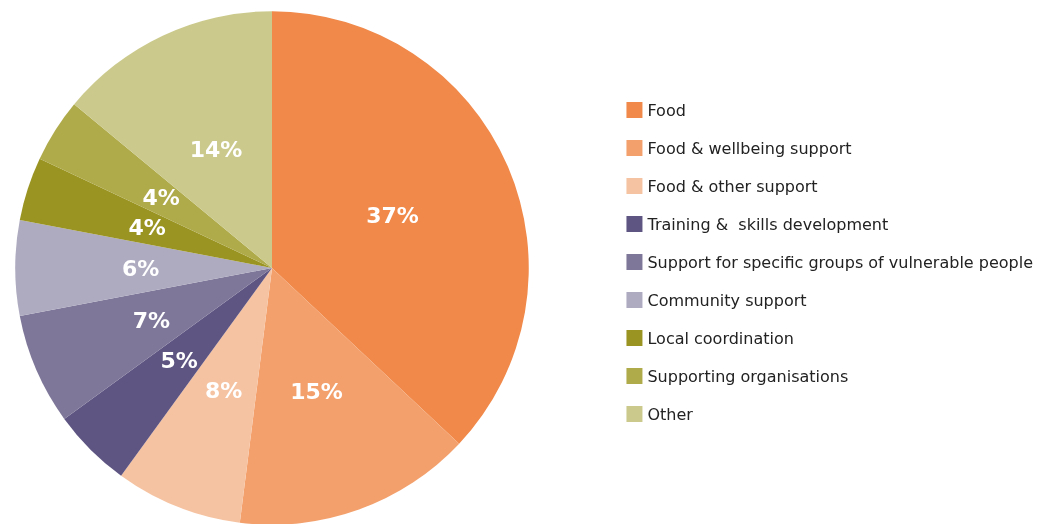 The height and width of the screenshot is (524, 1050). I want to click on legend-label: Support for specific groups of vulnerable people, so click(840, 262).